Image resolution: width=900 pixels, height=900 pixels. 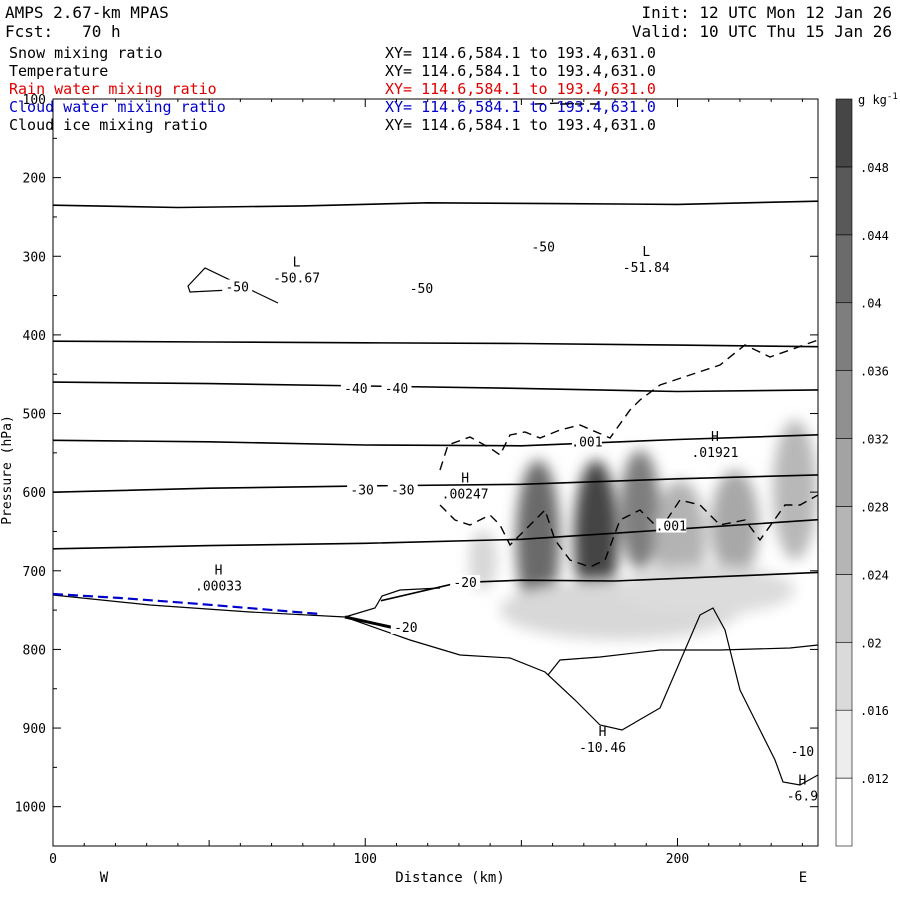 I want to click on snow-mixing-ratio-shading, so click(x=643, y=530).